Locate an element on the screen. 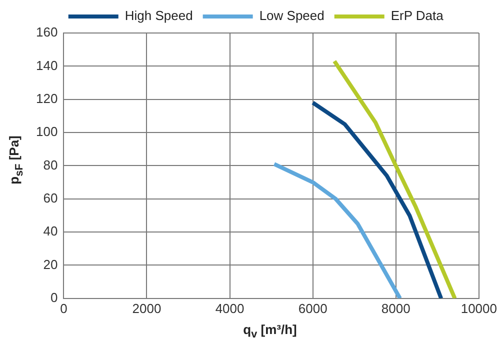 The height and width of the screenshot is (355, 500). y-tick-label: 100 is located at coordinates (47, 132).